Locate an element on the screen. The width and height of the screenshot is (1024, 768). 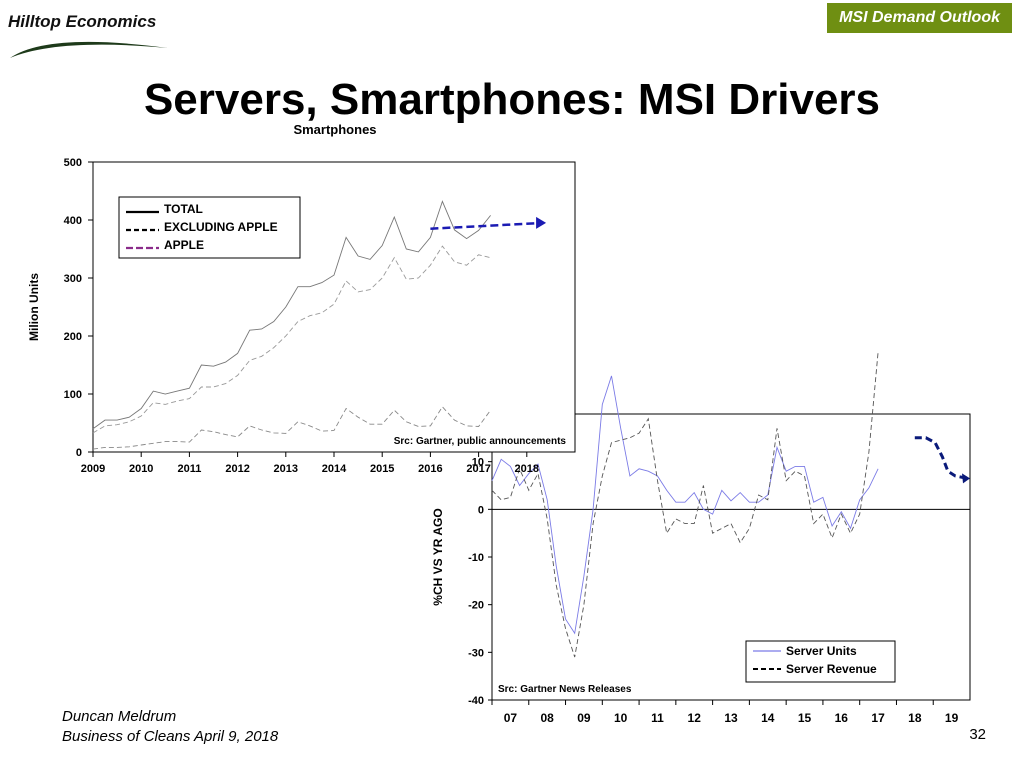
page-title: Servers, Smartphones: MSI Drivers is located at coordinates (512, 99).